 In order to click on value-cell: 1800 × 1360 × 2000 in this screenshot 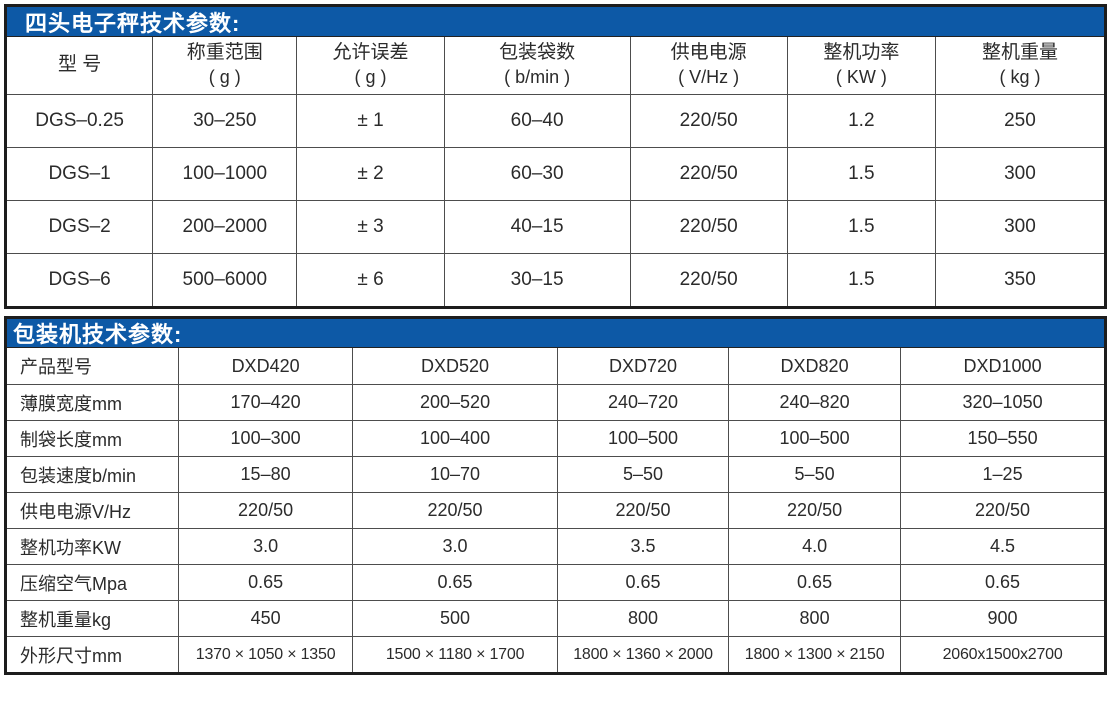, I will do `click(642, 654)`.